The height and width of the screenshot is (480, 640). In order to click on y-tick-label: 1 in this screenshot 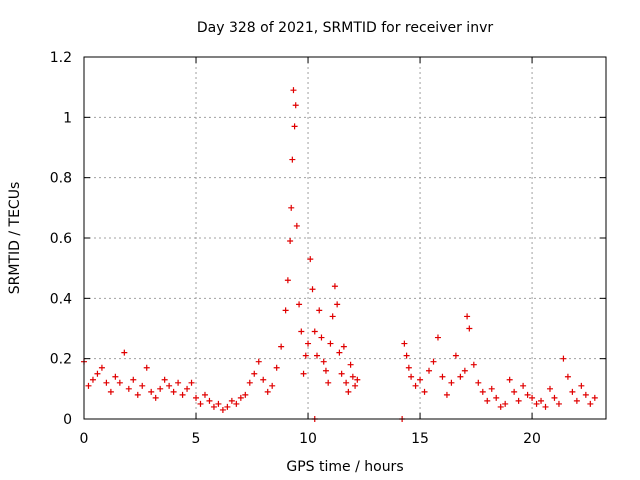, I will do `click(67, 118)`.